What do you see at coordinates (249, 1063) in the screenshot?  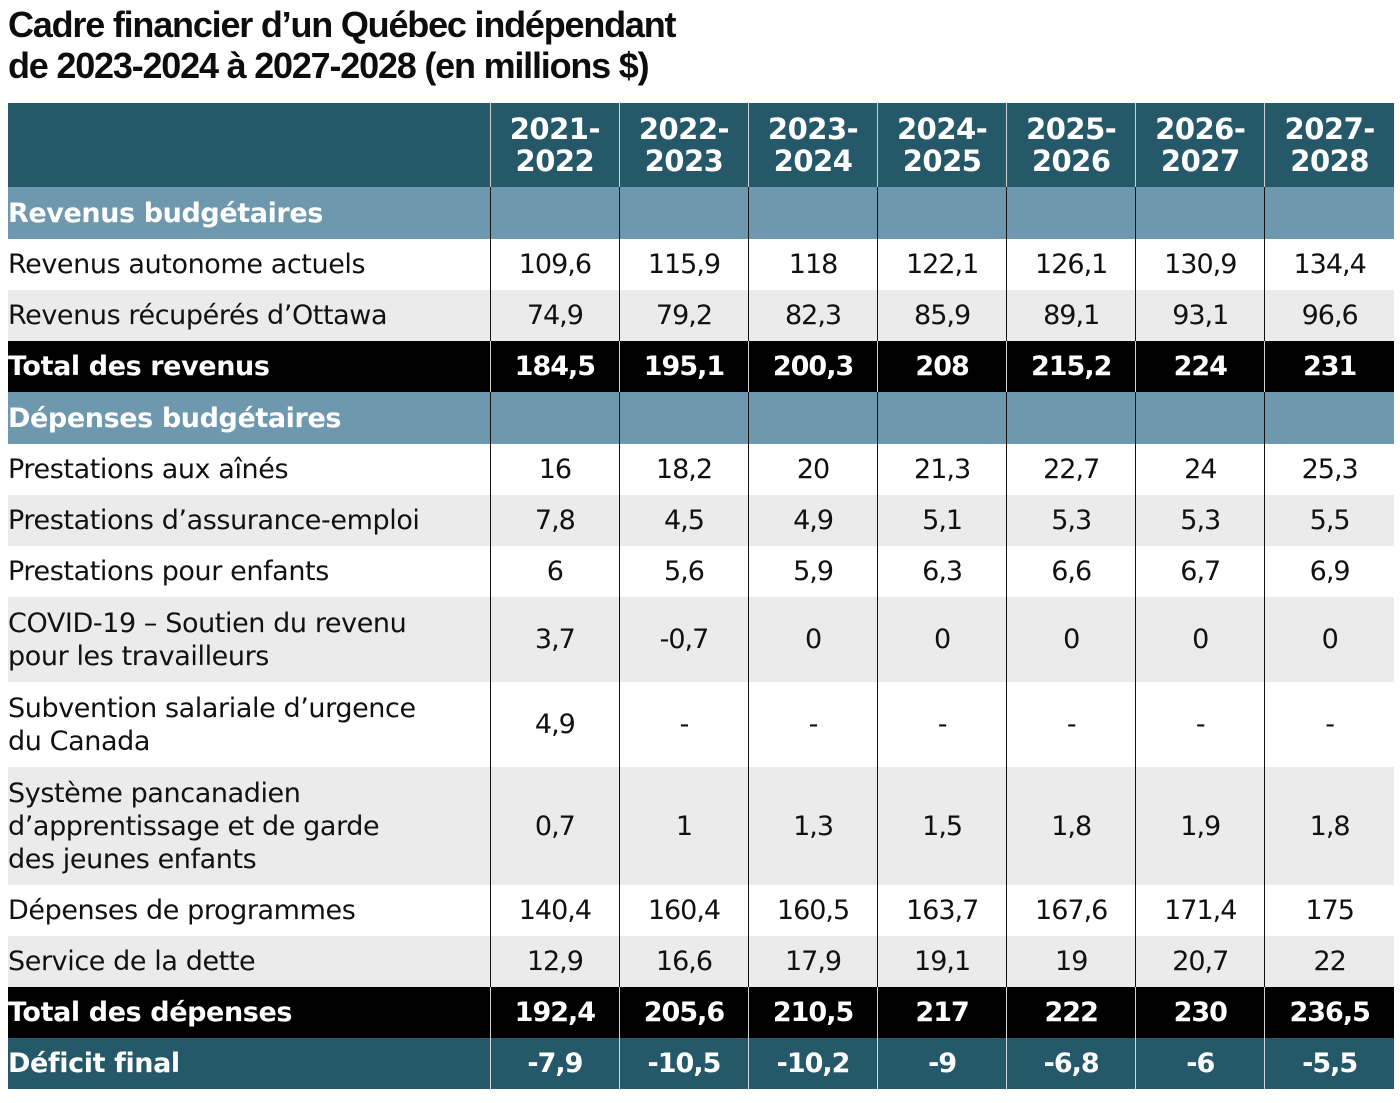 I see `row-label: Déficit final` at bounding box center [249, 1063].